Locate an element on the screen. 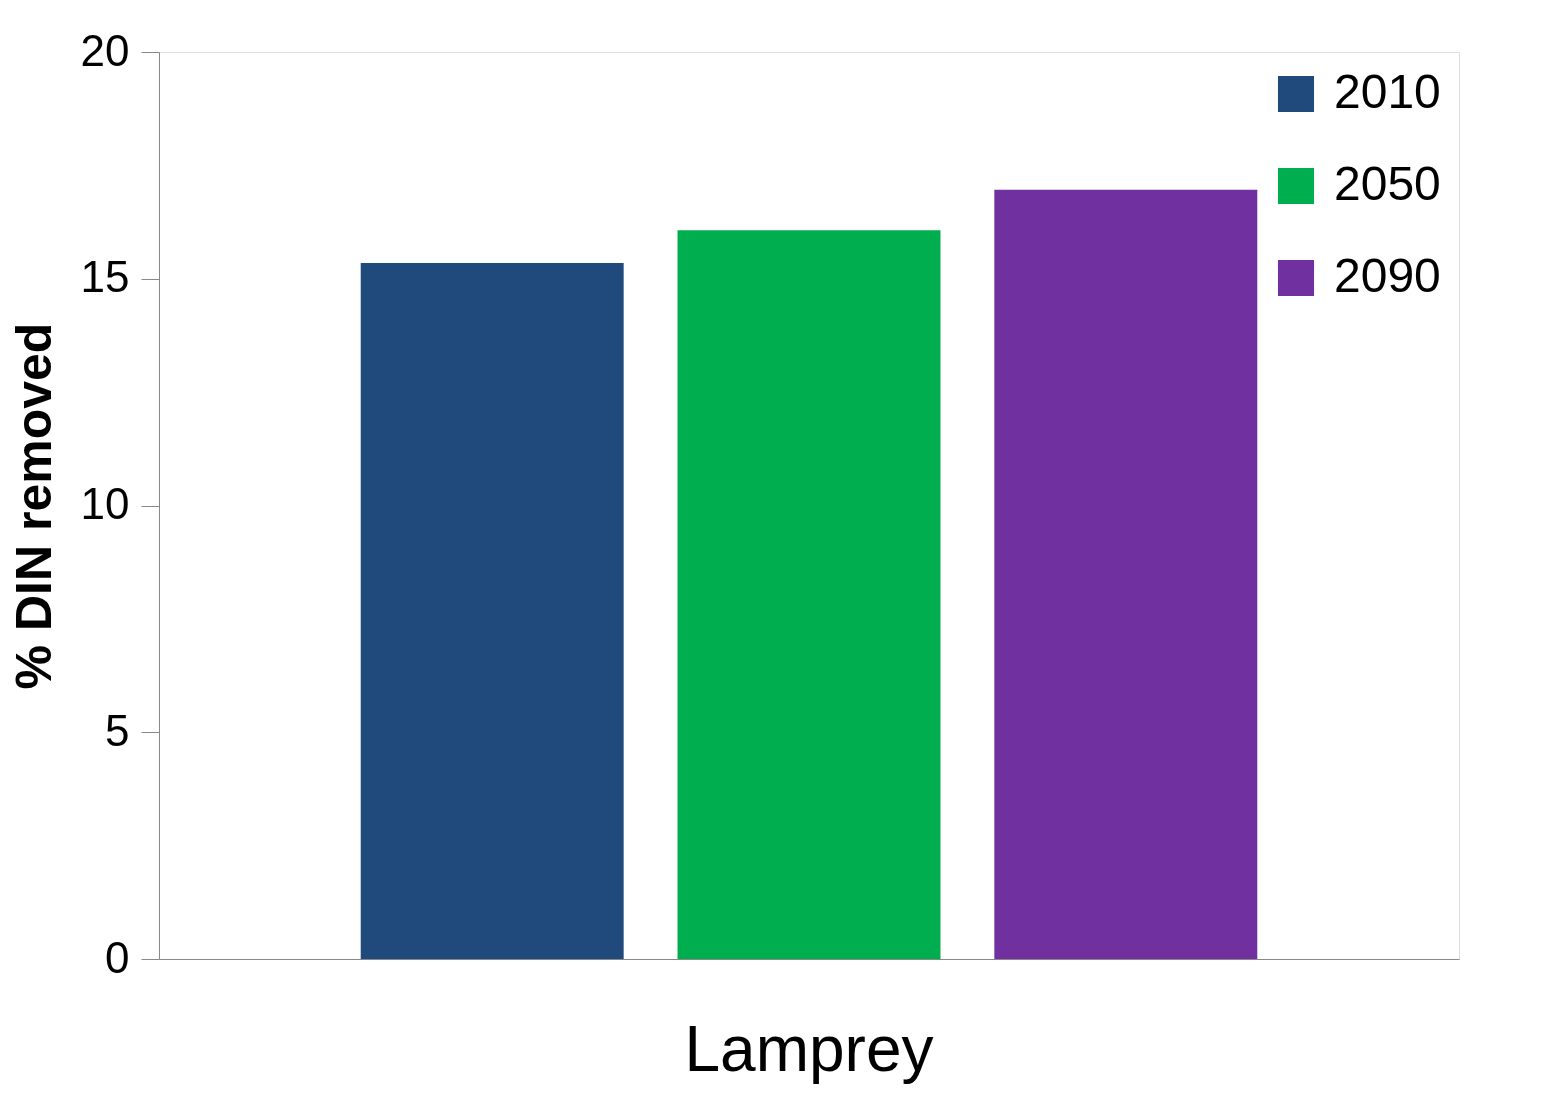 The image size is (1565, 1093). y-tick-label: 5 is located at coordinates (117, 730).